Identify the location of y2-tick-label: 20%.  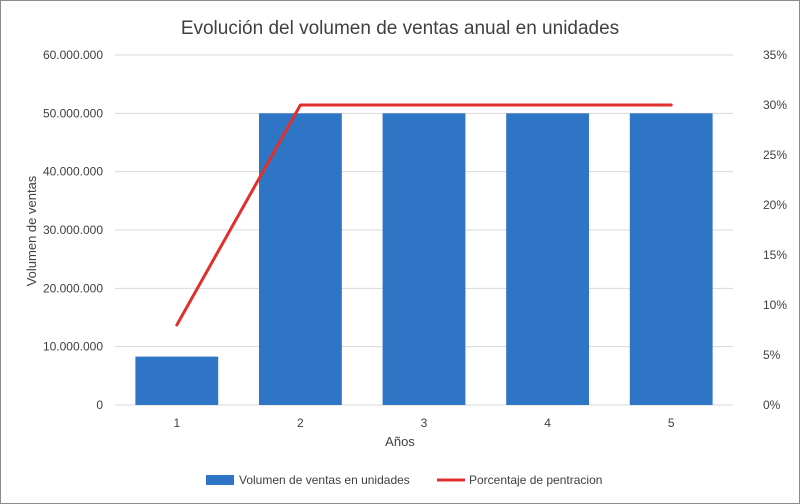
(775, 205).